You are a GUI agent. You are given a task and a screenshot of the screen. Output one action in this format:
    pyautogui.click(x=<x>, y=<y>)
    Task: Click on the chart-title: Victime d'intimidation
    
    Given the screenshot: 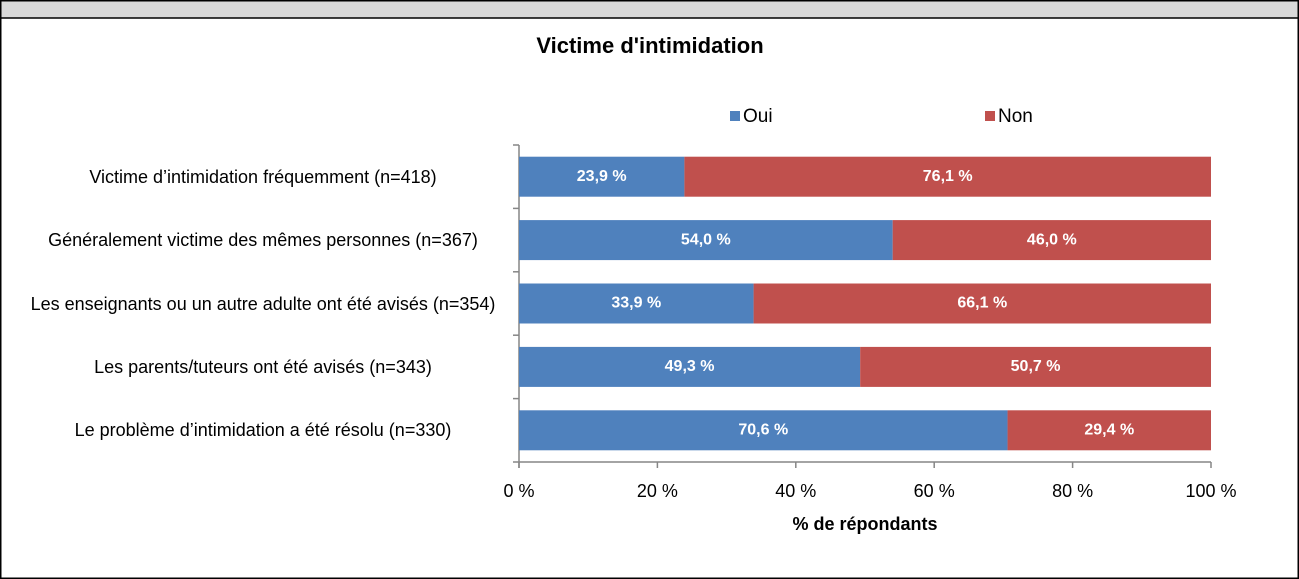 What is the action you would take?
    pyautogui.click(x=649, y=45)
    